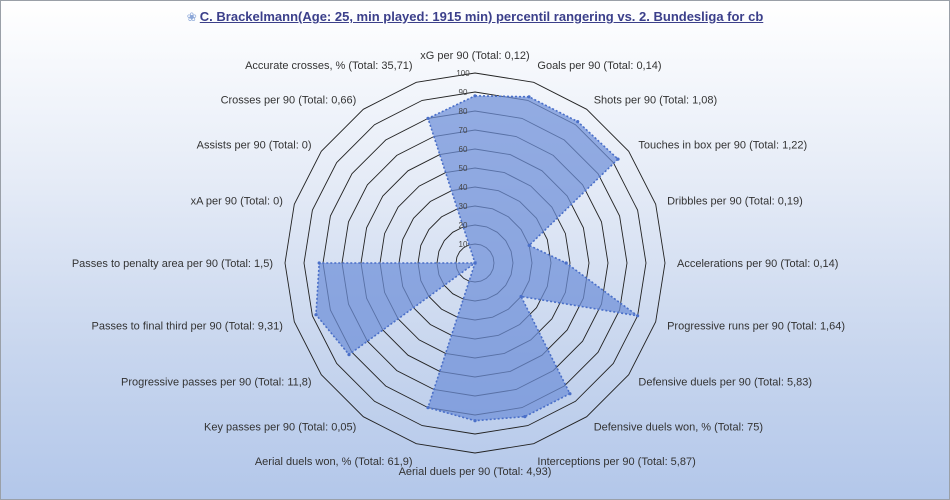  Describe the element at coordinates (237, 202) in the screenshot. I see `category-label-16: xA per 90 (Total: 0)` at that location.